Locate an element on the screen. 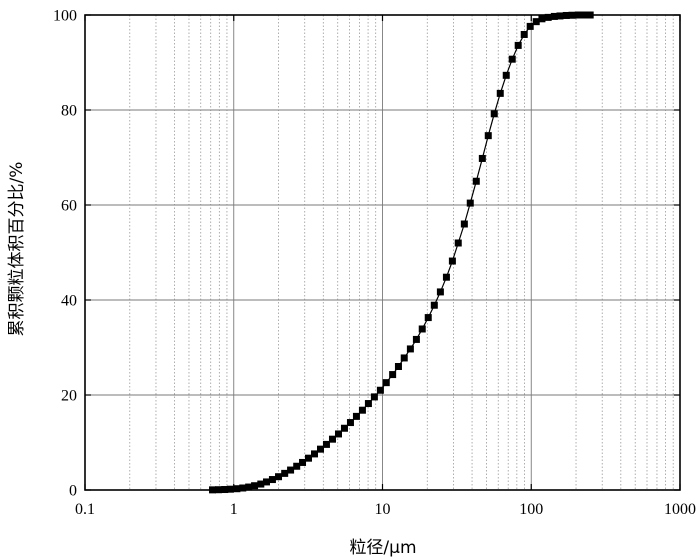  x-tick-label: 0.1 is located at coordinates (85, 509).